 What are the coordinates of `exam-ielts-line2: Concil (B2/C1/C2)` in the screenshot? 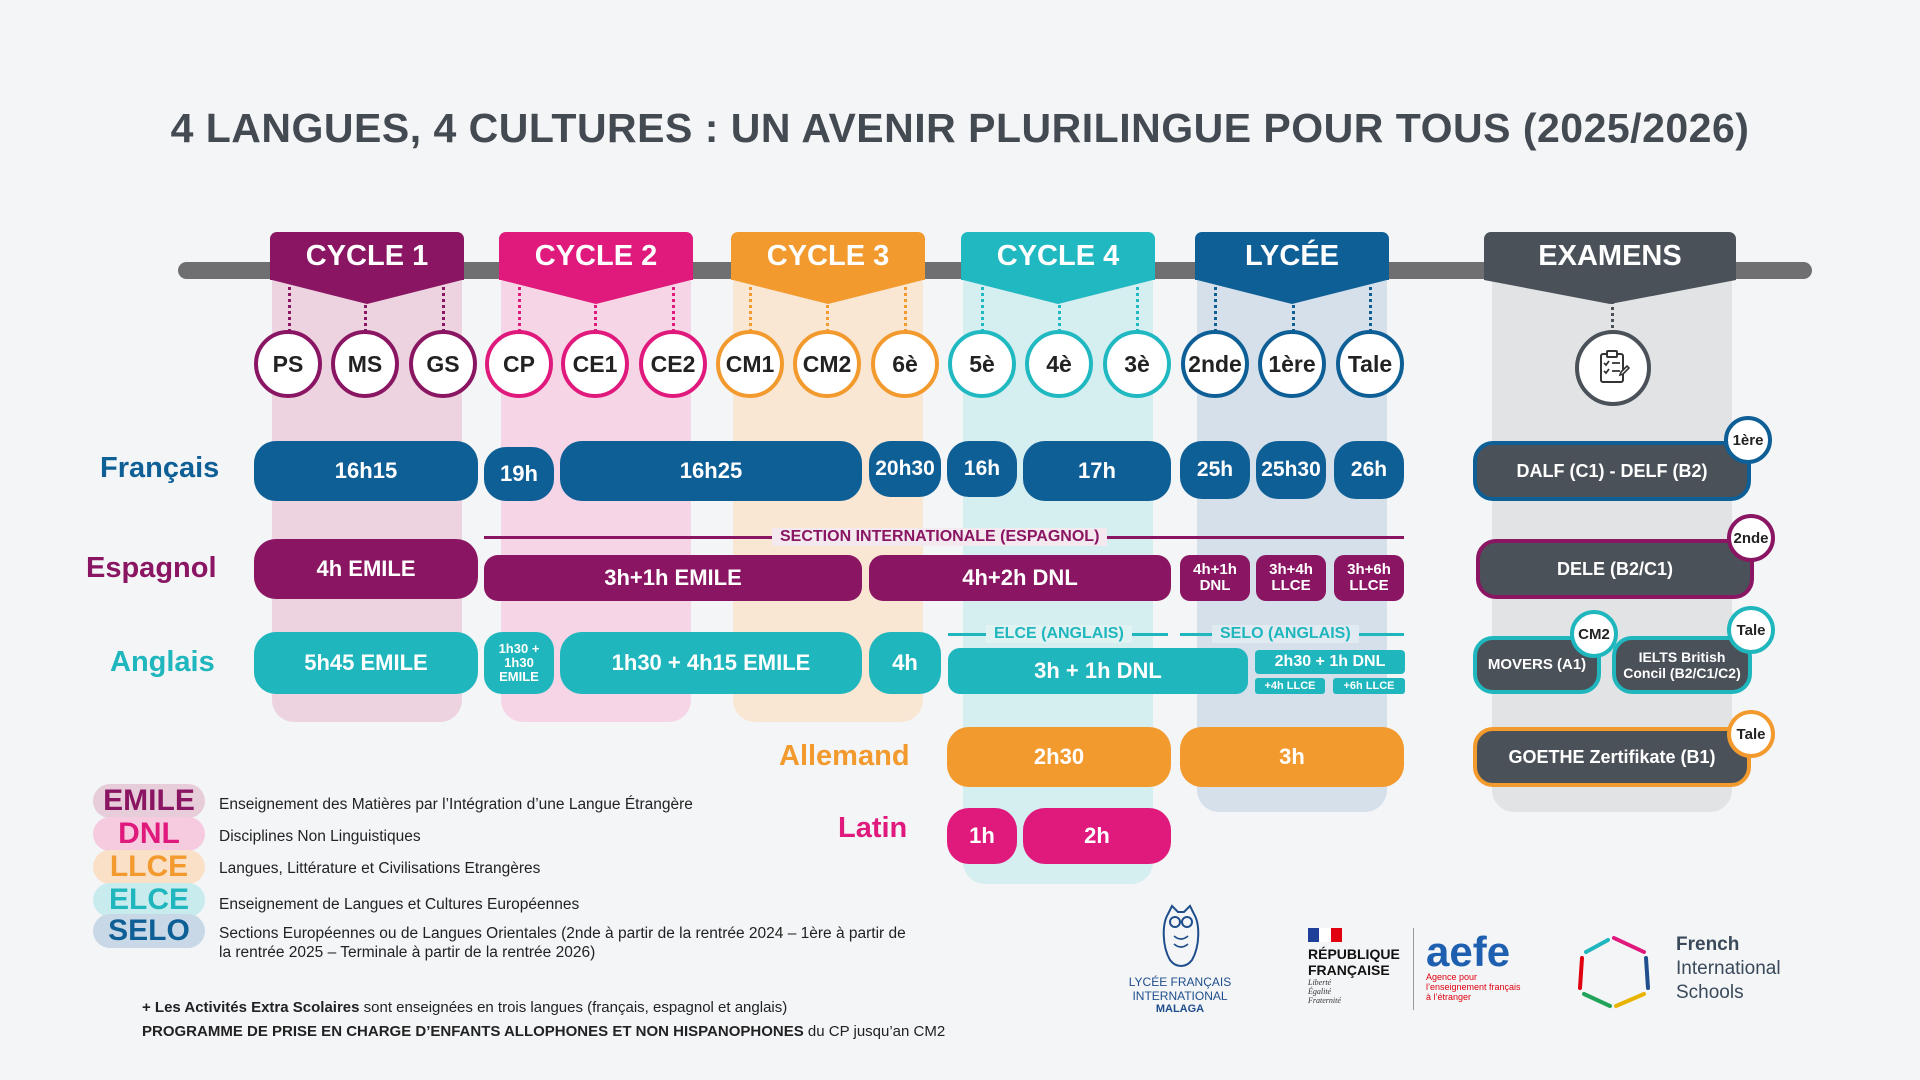 It's located at (1682, 673).